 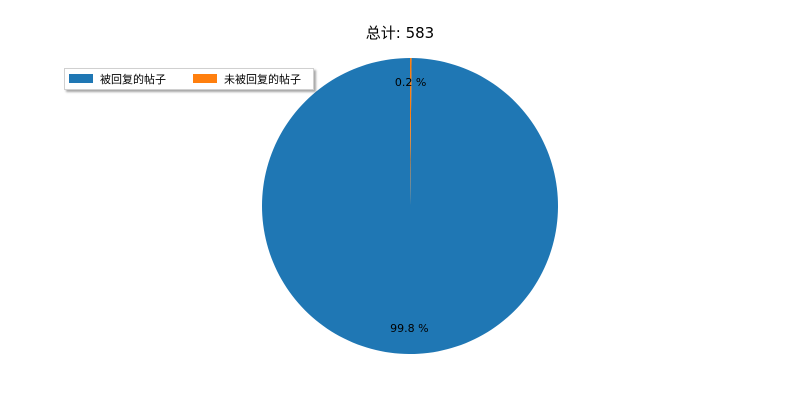 I want to click on legend: 被回复的帖子 未被回复的帖子, so click(x=189, y=79).